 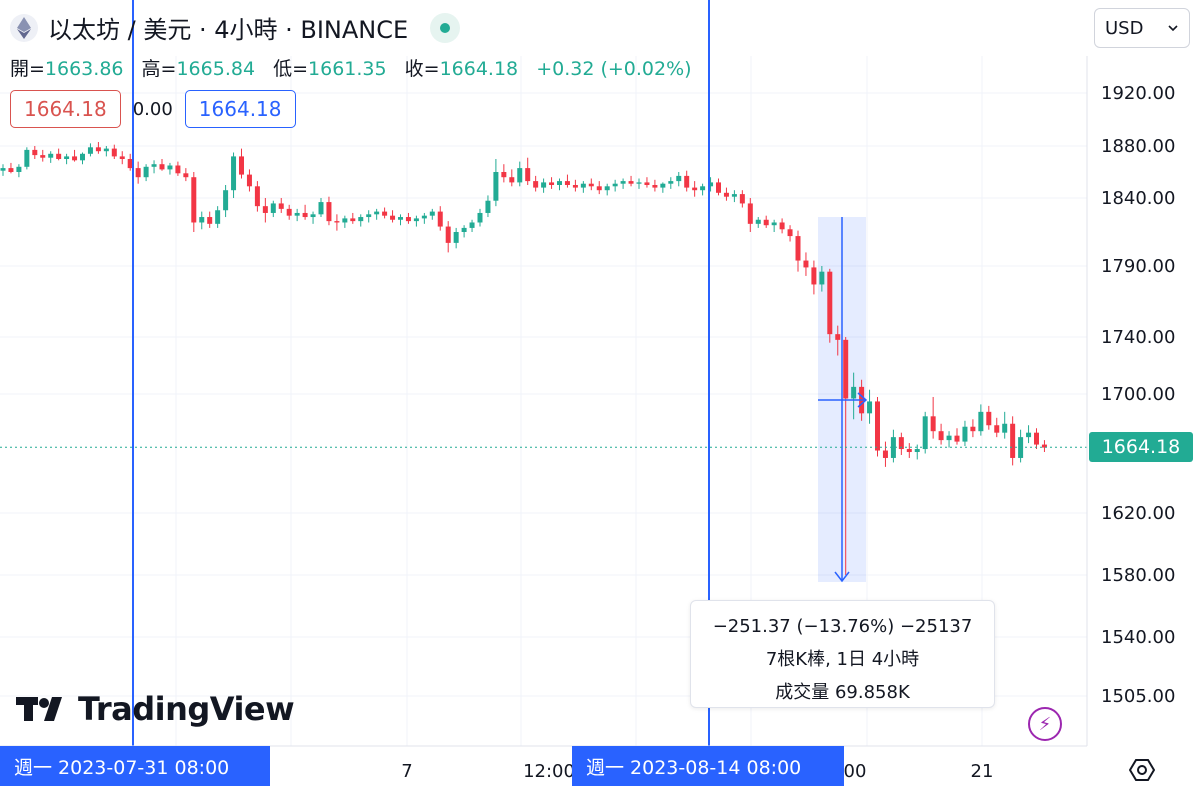 What do you see at coordinates (84, 69) in the screenshot?
I see `open-value: 1663.86` at bounding box center [84, 69].